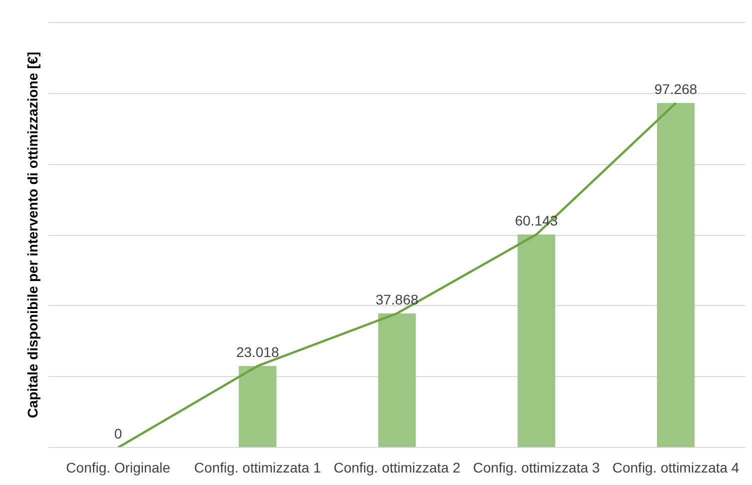 The image size is (752, 485). What do you see at coordinates (118, 434) in the screenshot?
I see `data-label: 0` at bounding box center [118, 434].